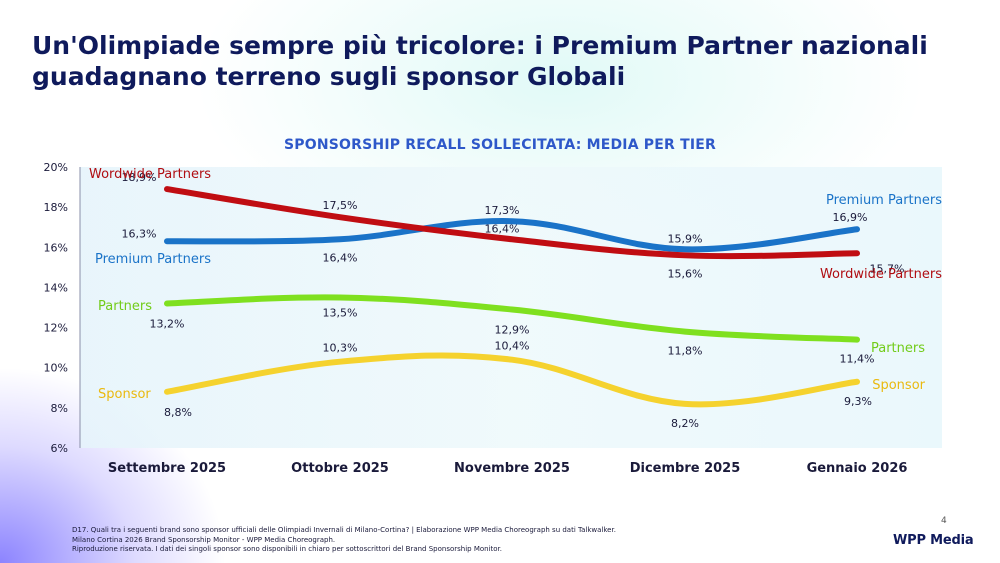 Image resolution: width=1000 pixels, height=563 pixels. What do you see at coordinates (340, 348) in the screenshot?
I see `data-label: 10,3%` at bounding box center [340, 348].